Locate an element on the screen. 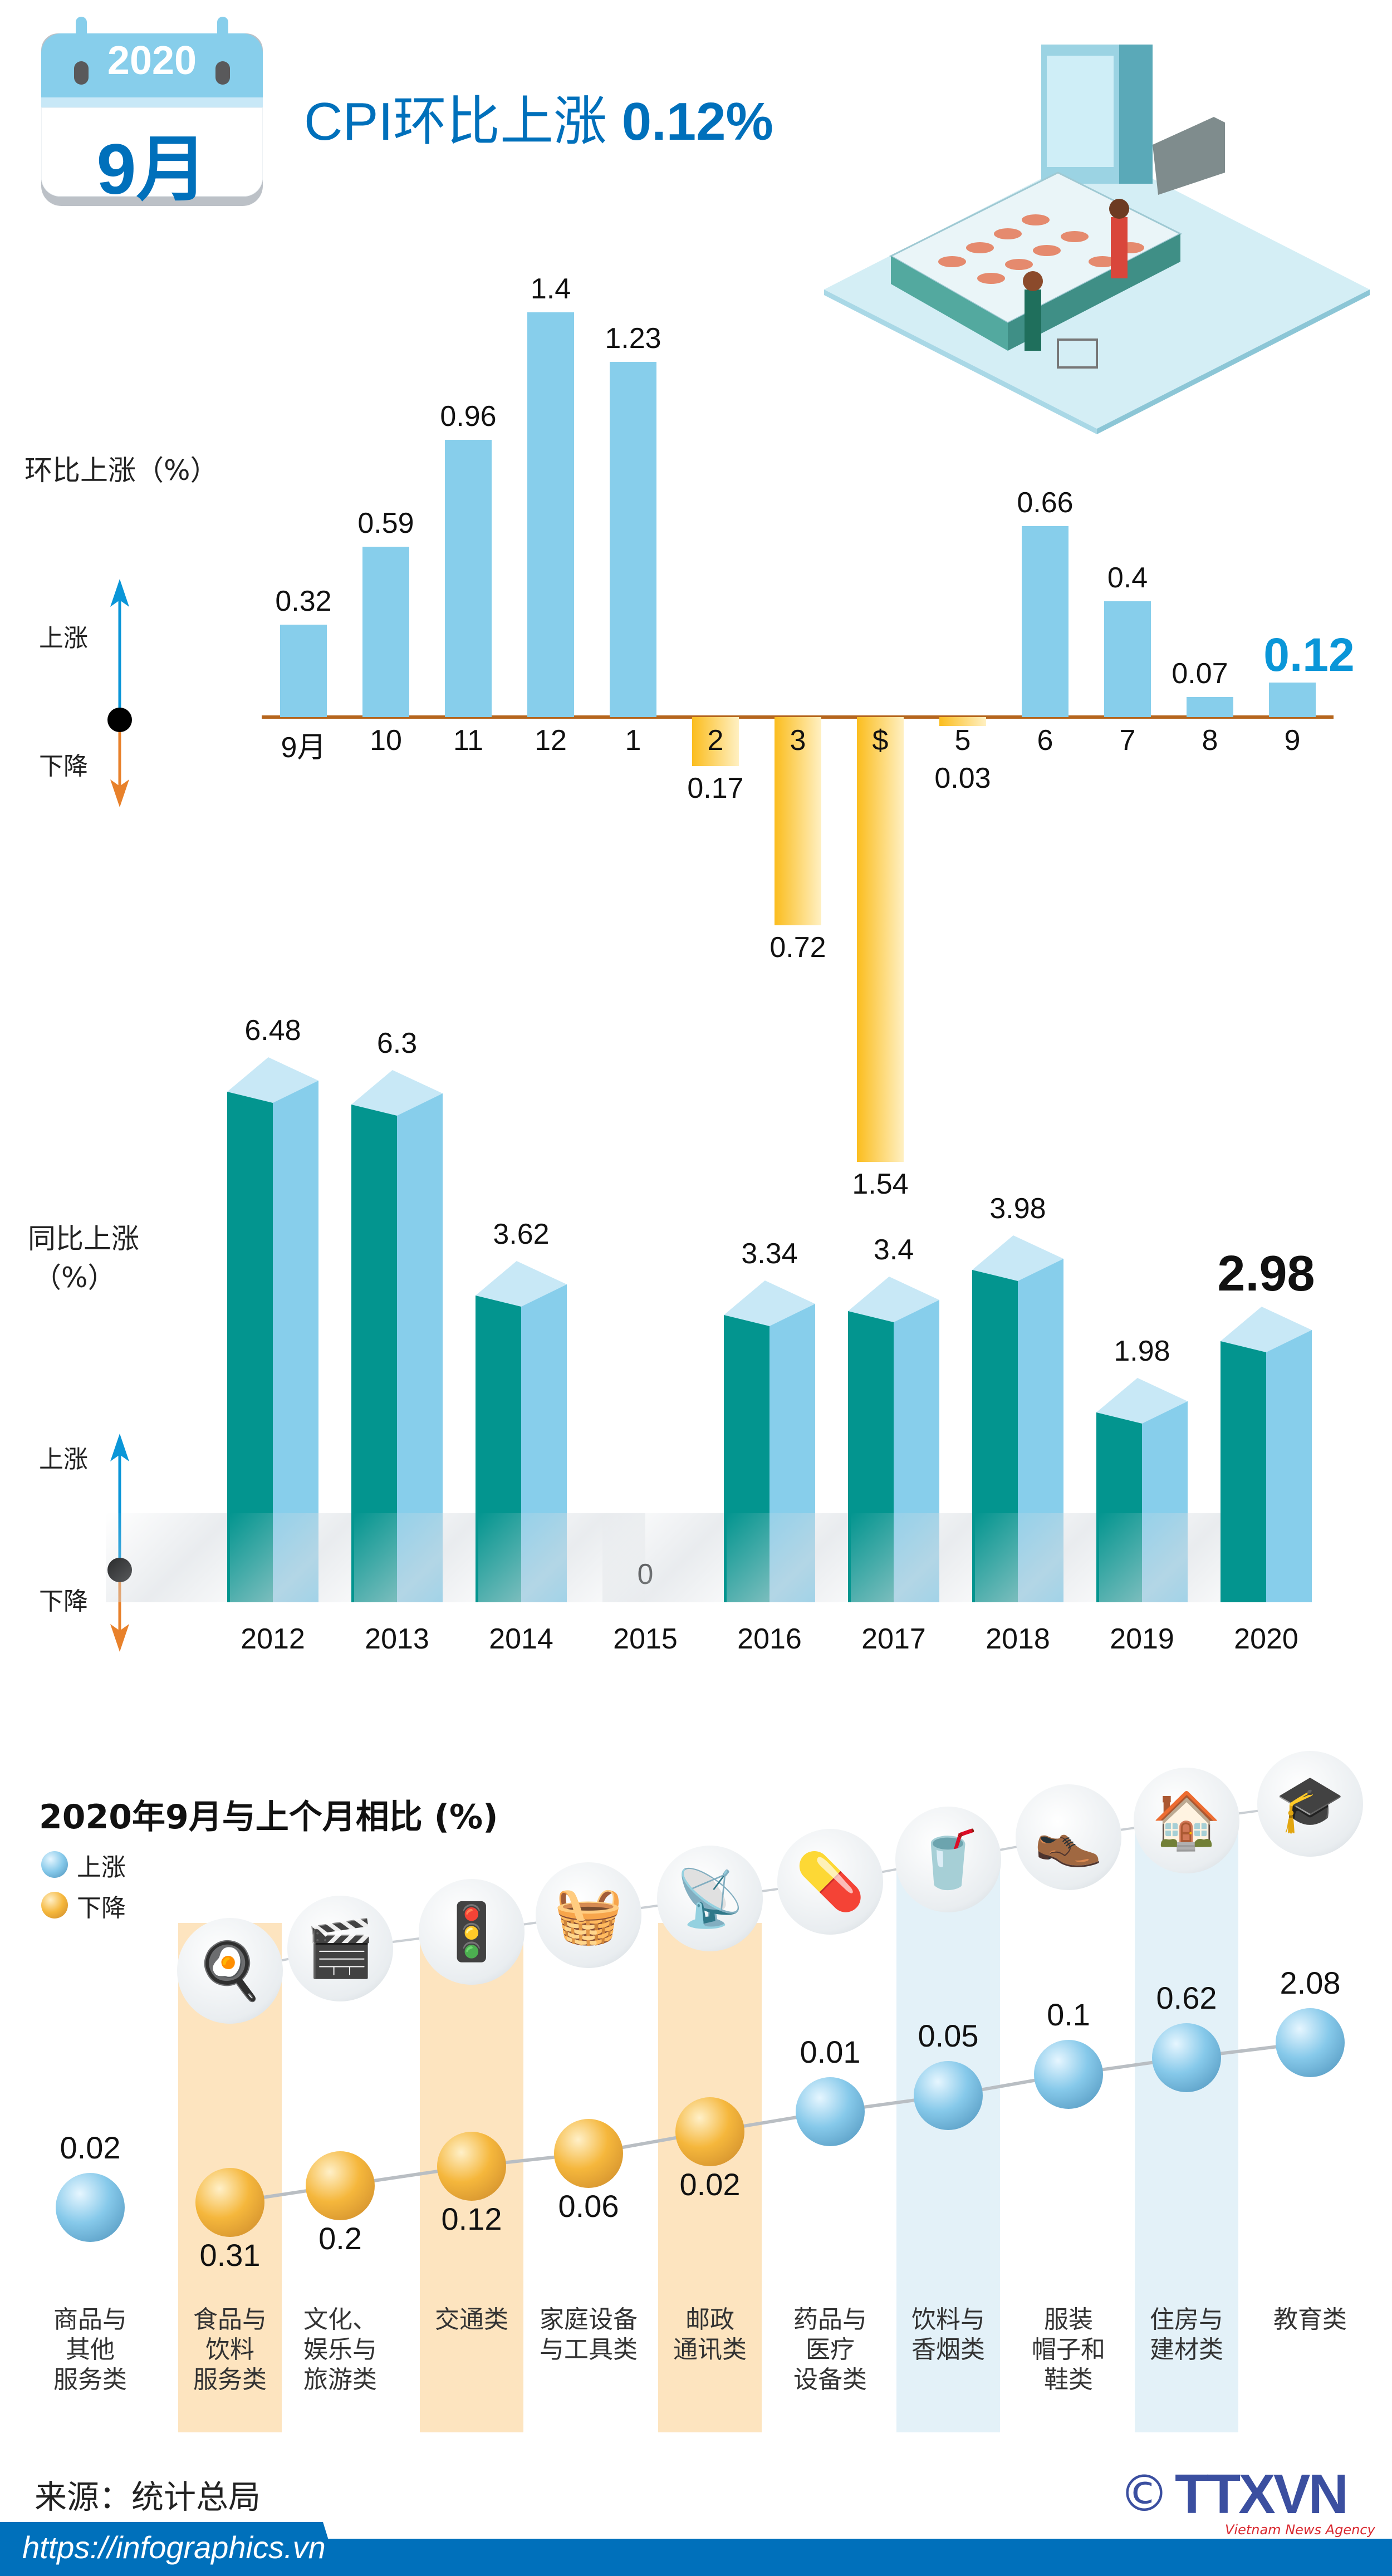  category-label-line: 旅游类 is located at coordinates (340, 2380).